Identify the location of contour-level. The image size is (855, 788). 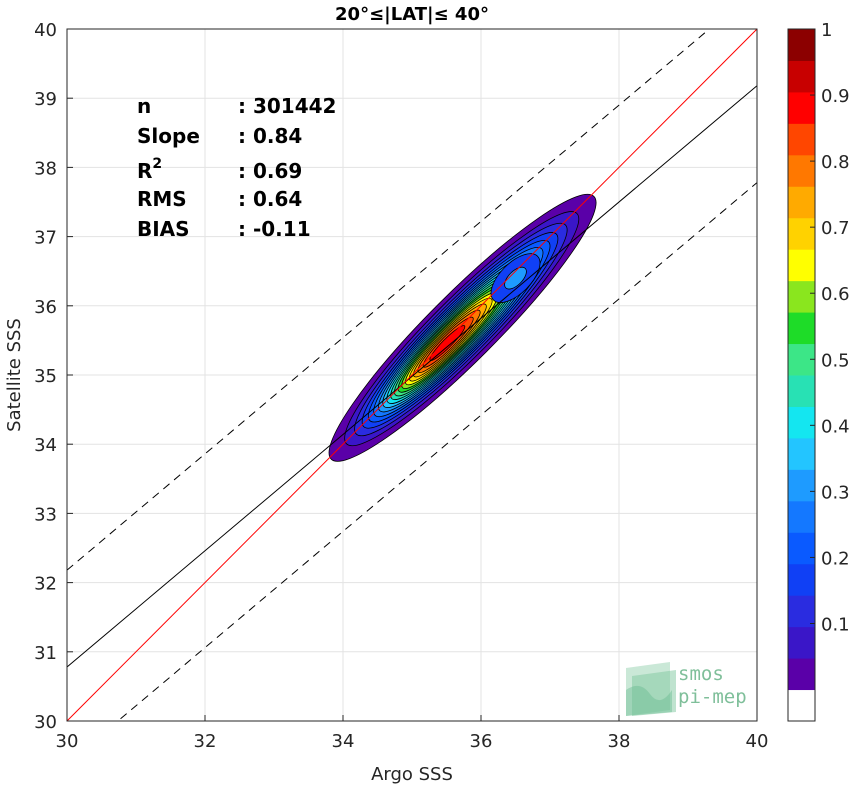
(447, 343).